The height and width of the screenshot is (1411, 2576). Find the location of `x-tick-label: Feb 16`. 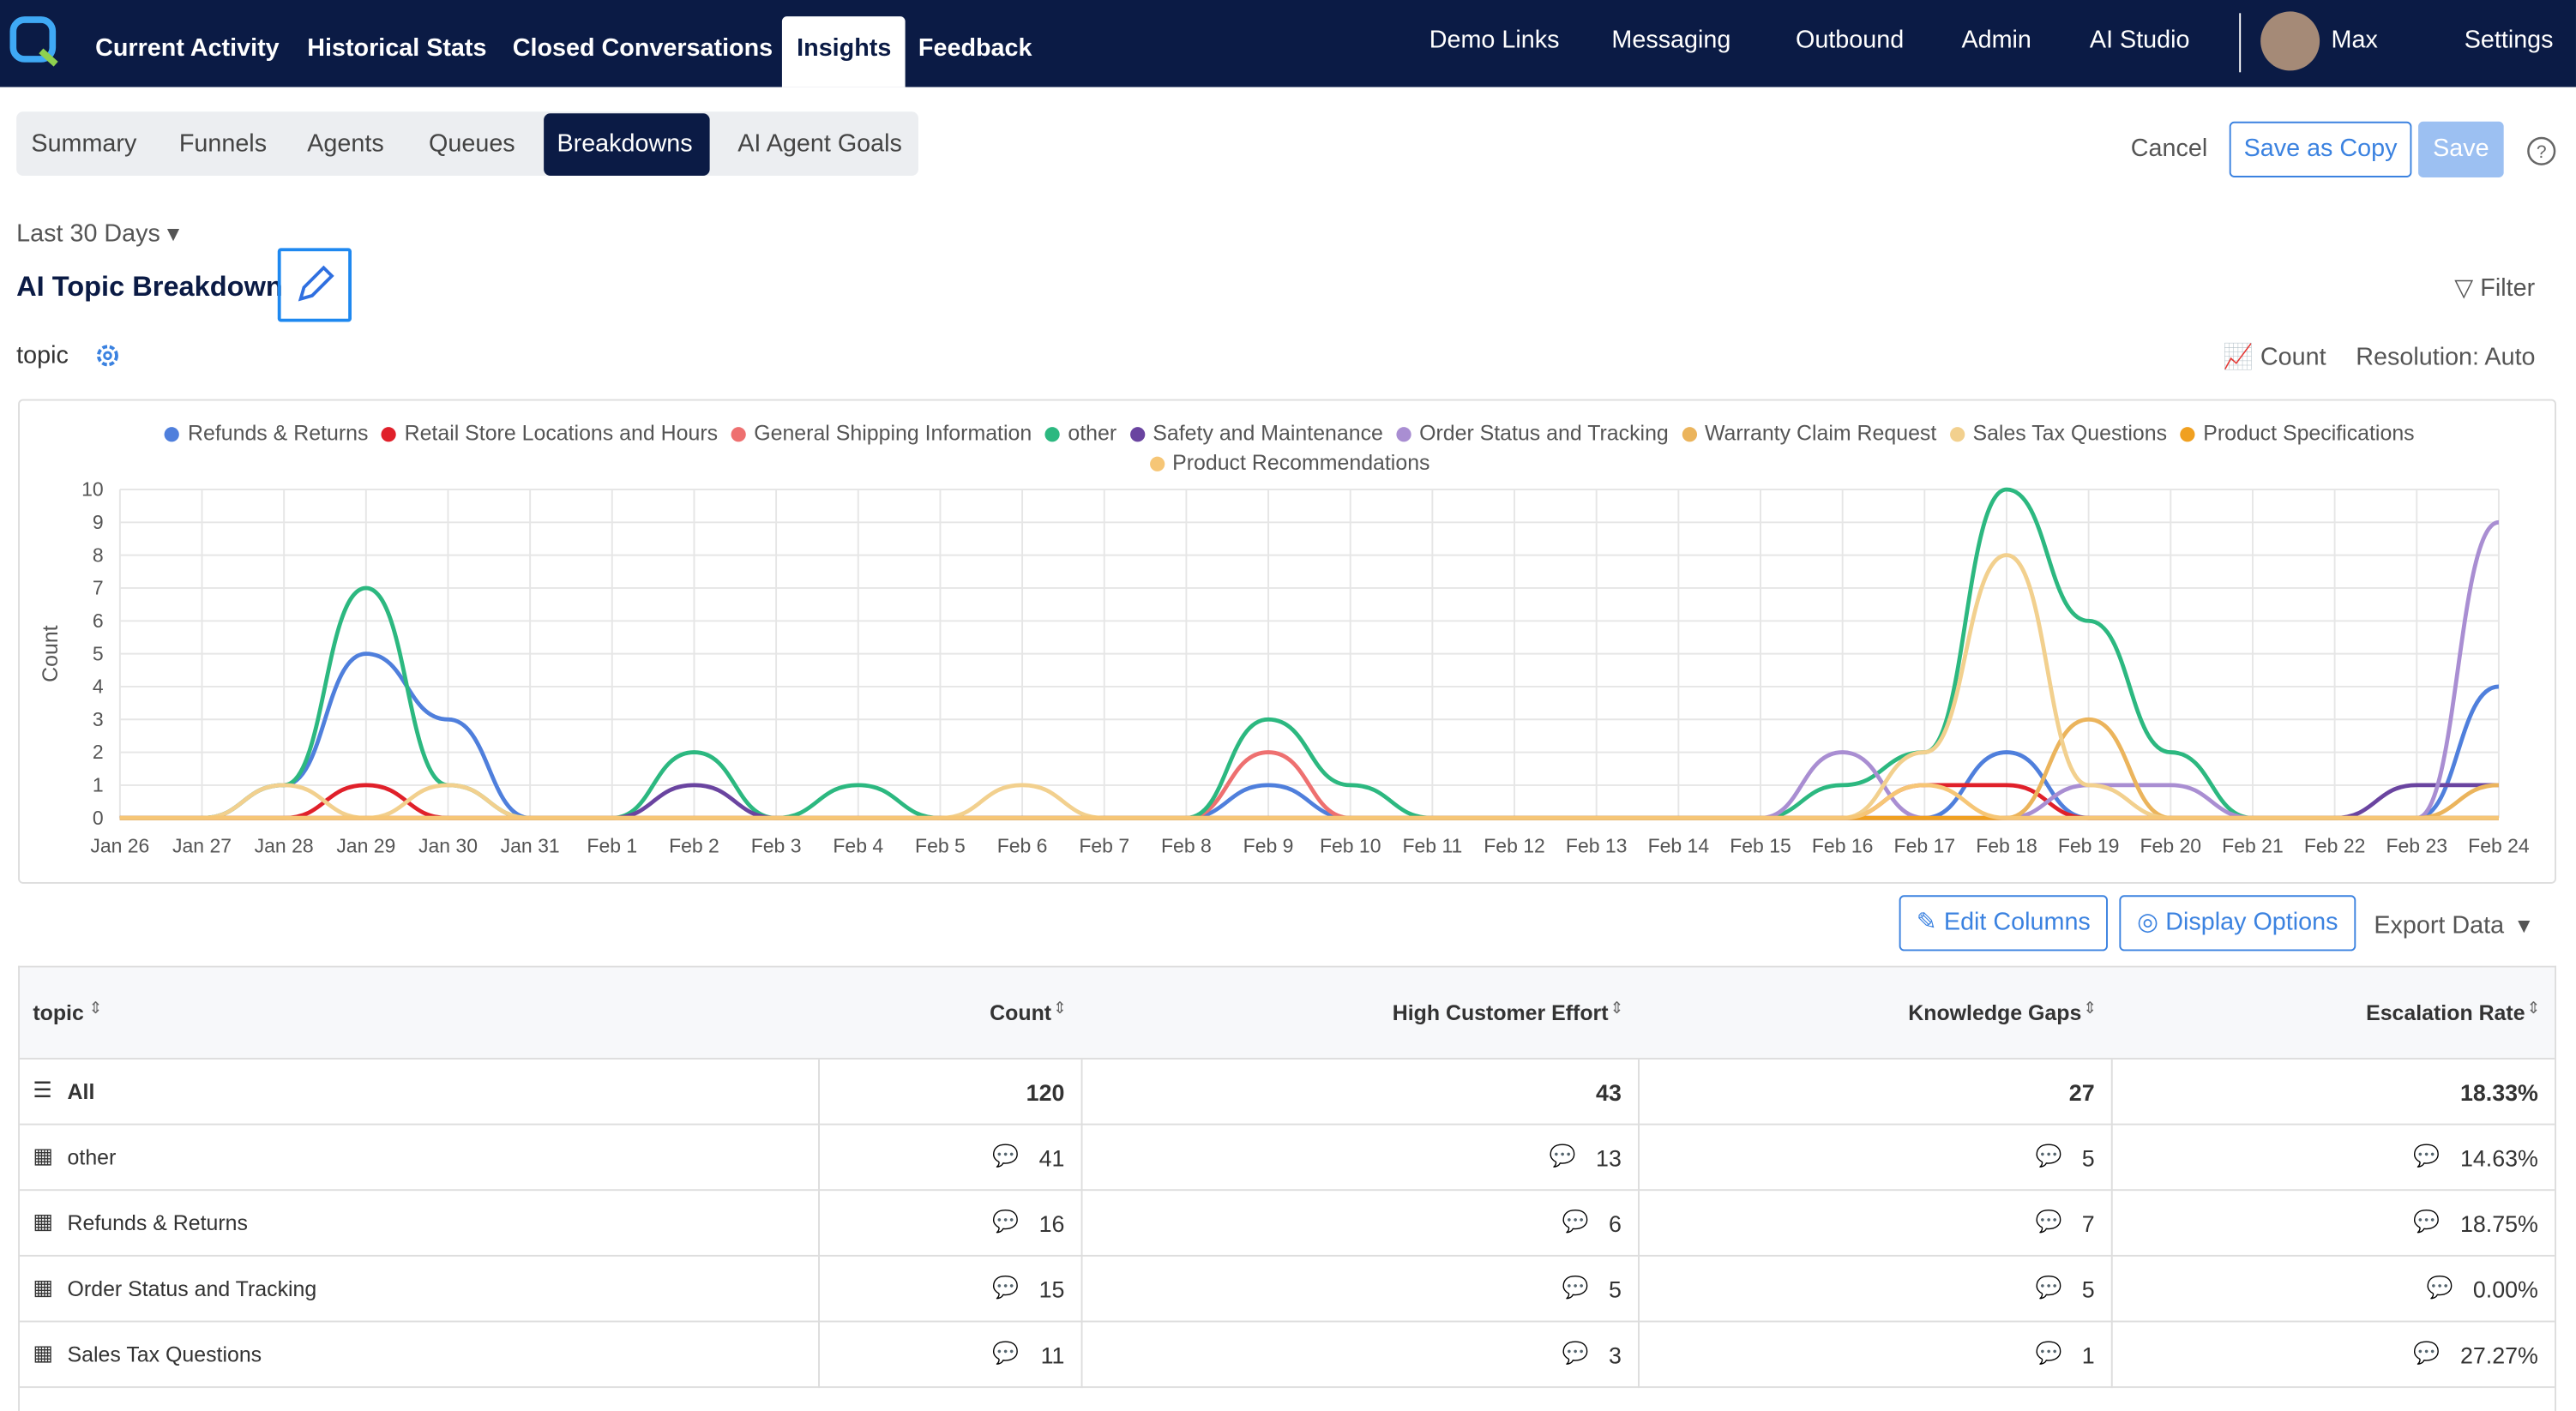

x-tick-label: Feb 16 is located at coordinates (1843, 845).